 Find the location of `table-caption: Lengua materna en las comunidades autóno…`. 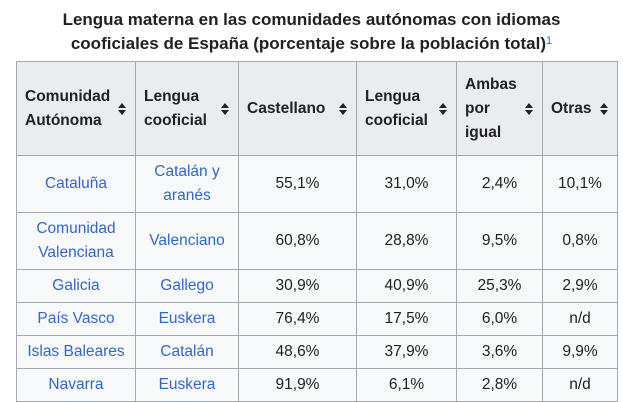

table-caption: Lengua materna en las comunidades autóno… is located at coordinates (311, 28).